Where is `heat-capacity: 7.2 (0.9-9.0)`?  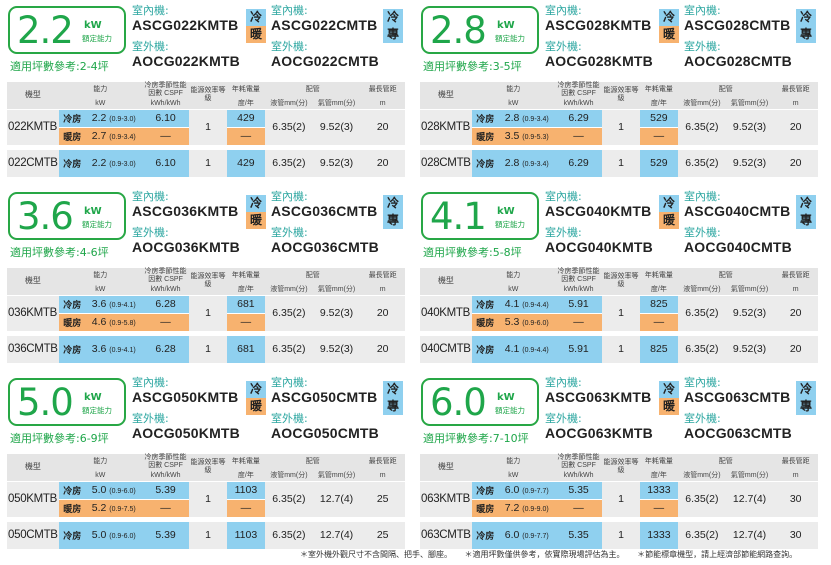
heat-capacity: 7.2 (0.9-9.0) is located at coordinates (526, 507).